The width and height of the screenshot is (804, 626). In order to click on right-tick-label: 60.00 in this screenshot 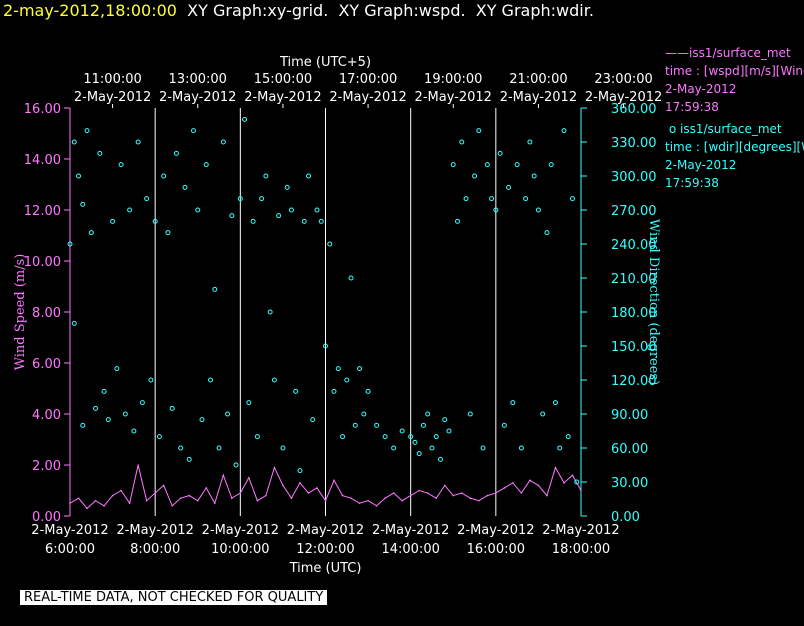, I will do `click(629, 449)`.